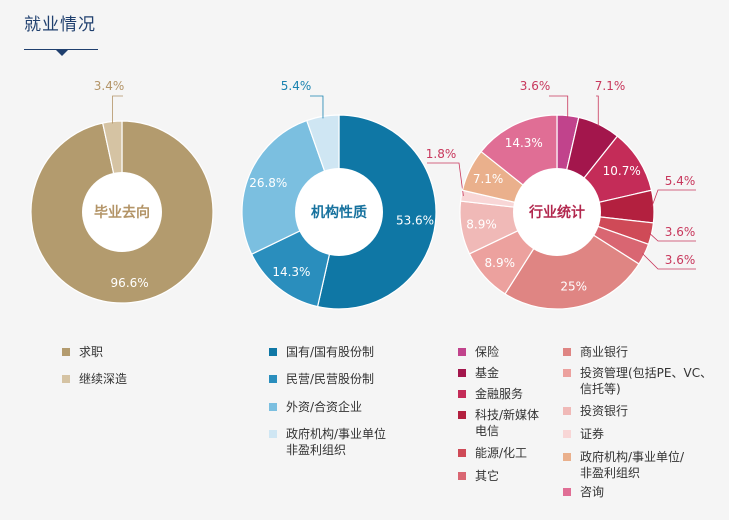  Describe the element at coordinates (330, 352) in the screenshot. I see `legend-label: 国有/国有股份制` at that location.